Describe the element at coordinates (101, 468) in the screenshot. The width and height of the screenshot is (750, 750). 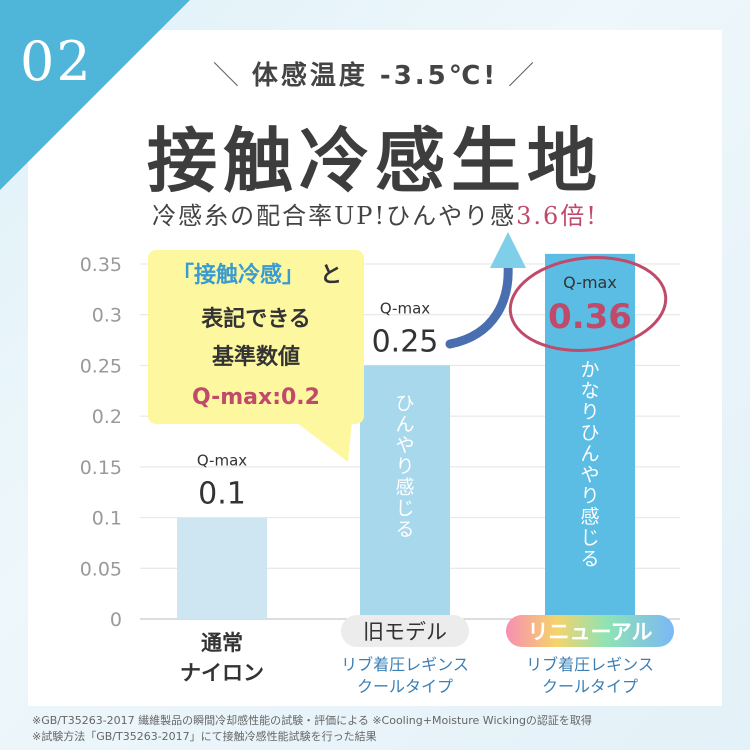
I see `y-tick-label: 0.15` at that location.